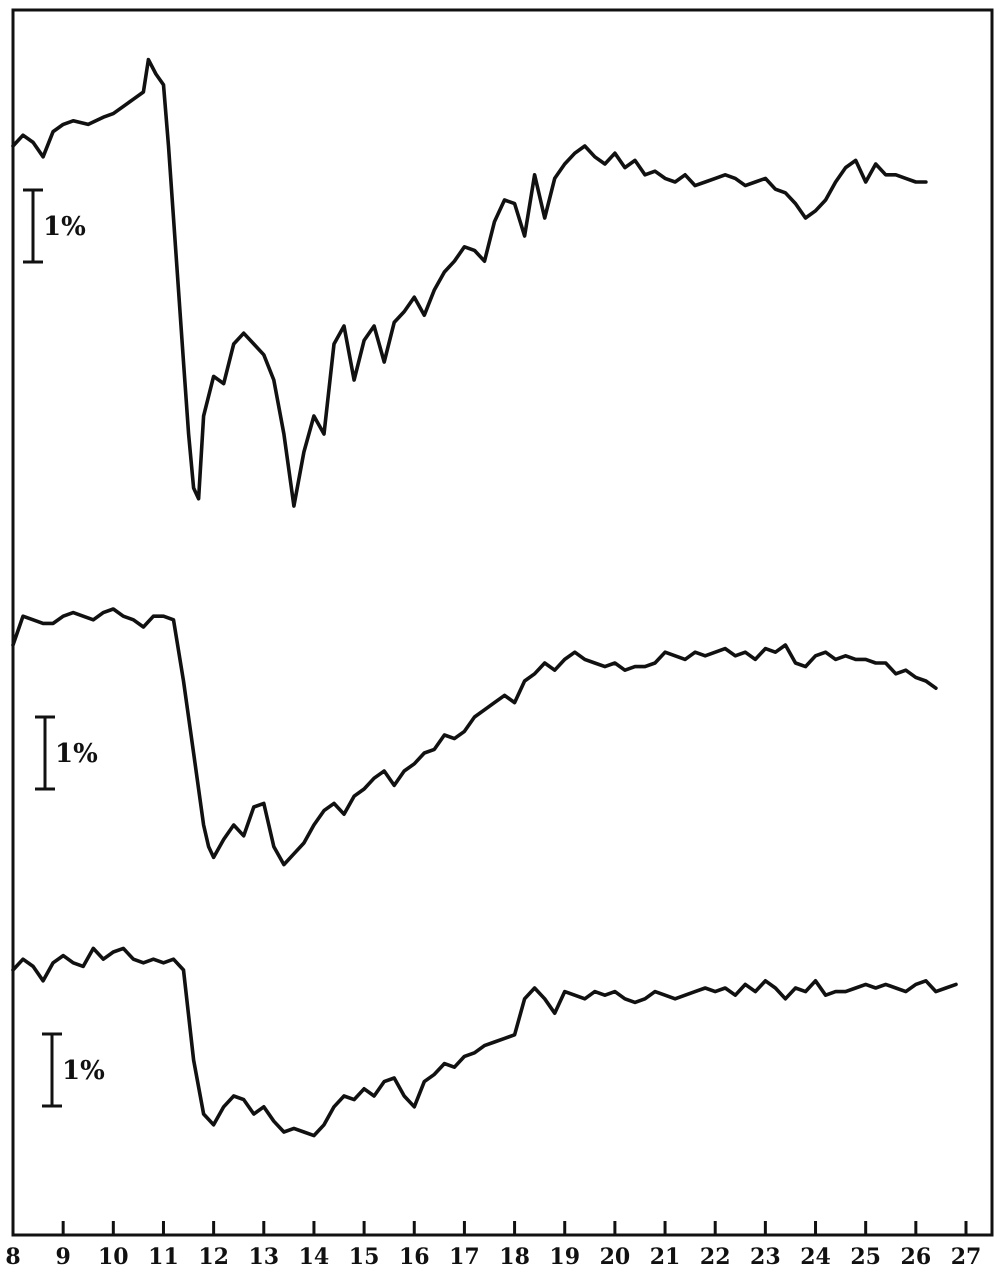 The image size is (997, 1273). I want to click on x-tick-label: 14, so click(314, 1257).